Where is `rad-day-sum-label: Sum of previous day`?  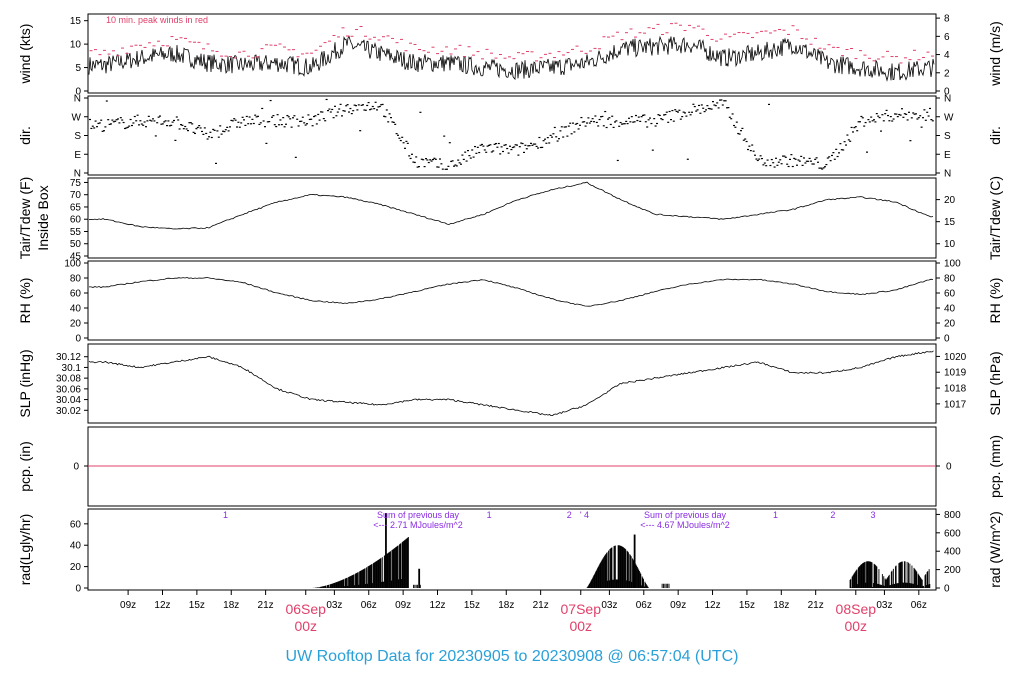
rad-day-sum-label: Sum of previous day is located at coordinates (418, 515).